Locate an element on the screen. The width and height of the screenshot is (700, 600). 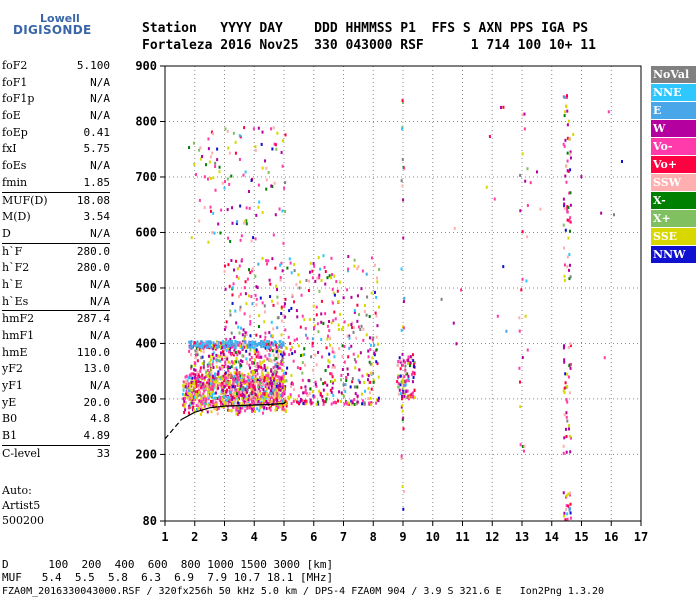
param-value: 4.8 is located at coordinates (100, 419).